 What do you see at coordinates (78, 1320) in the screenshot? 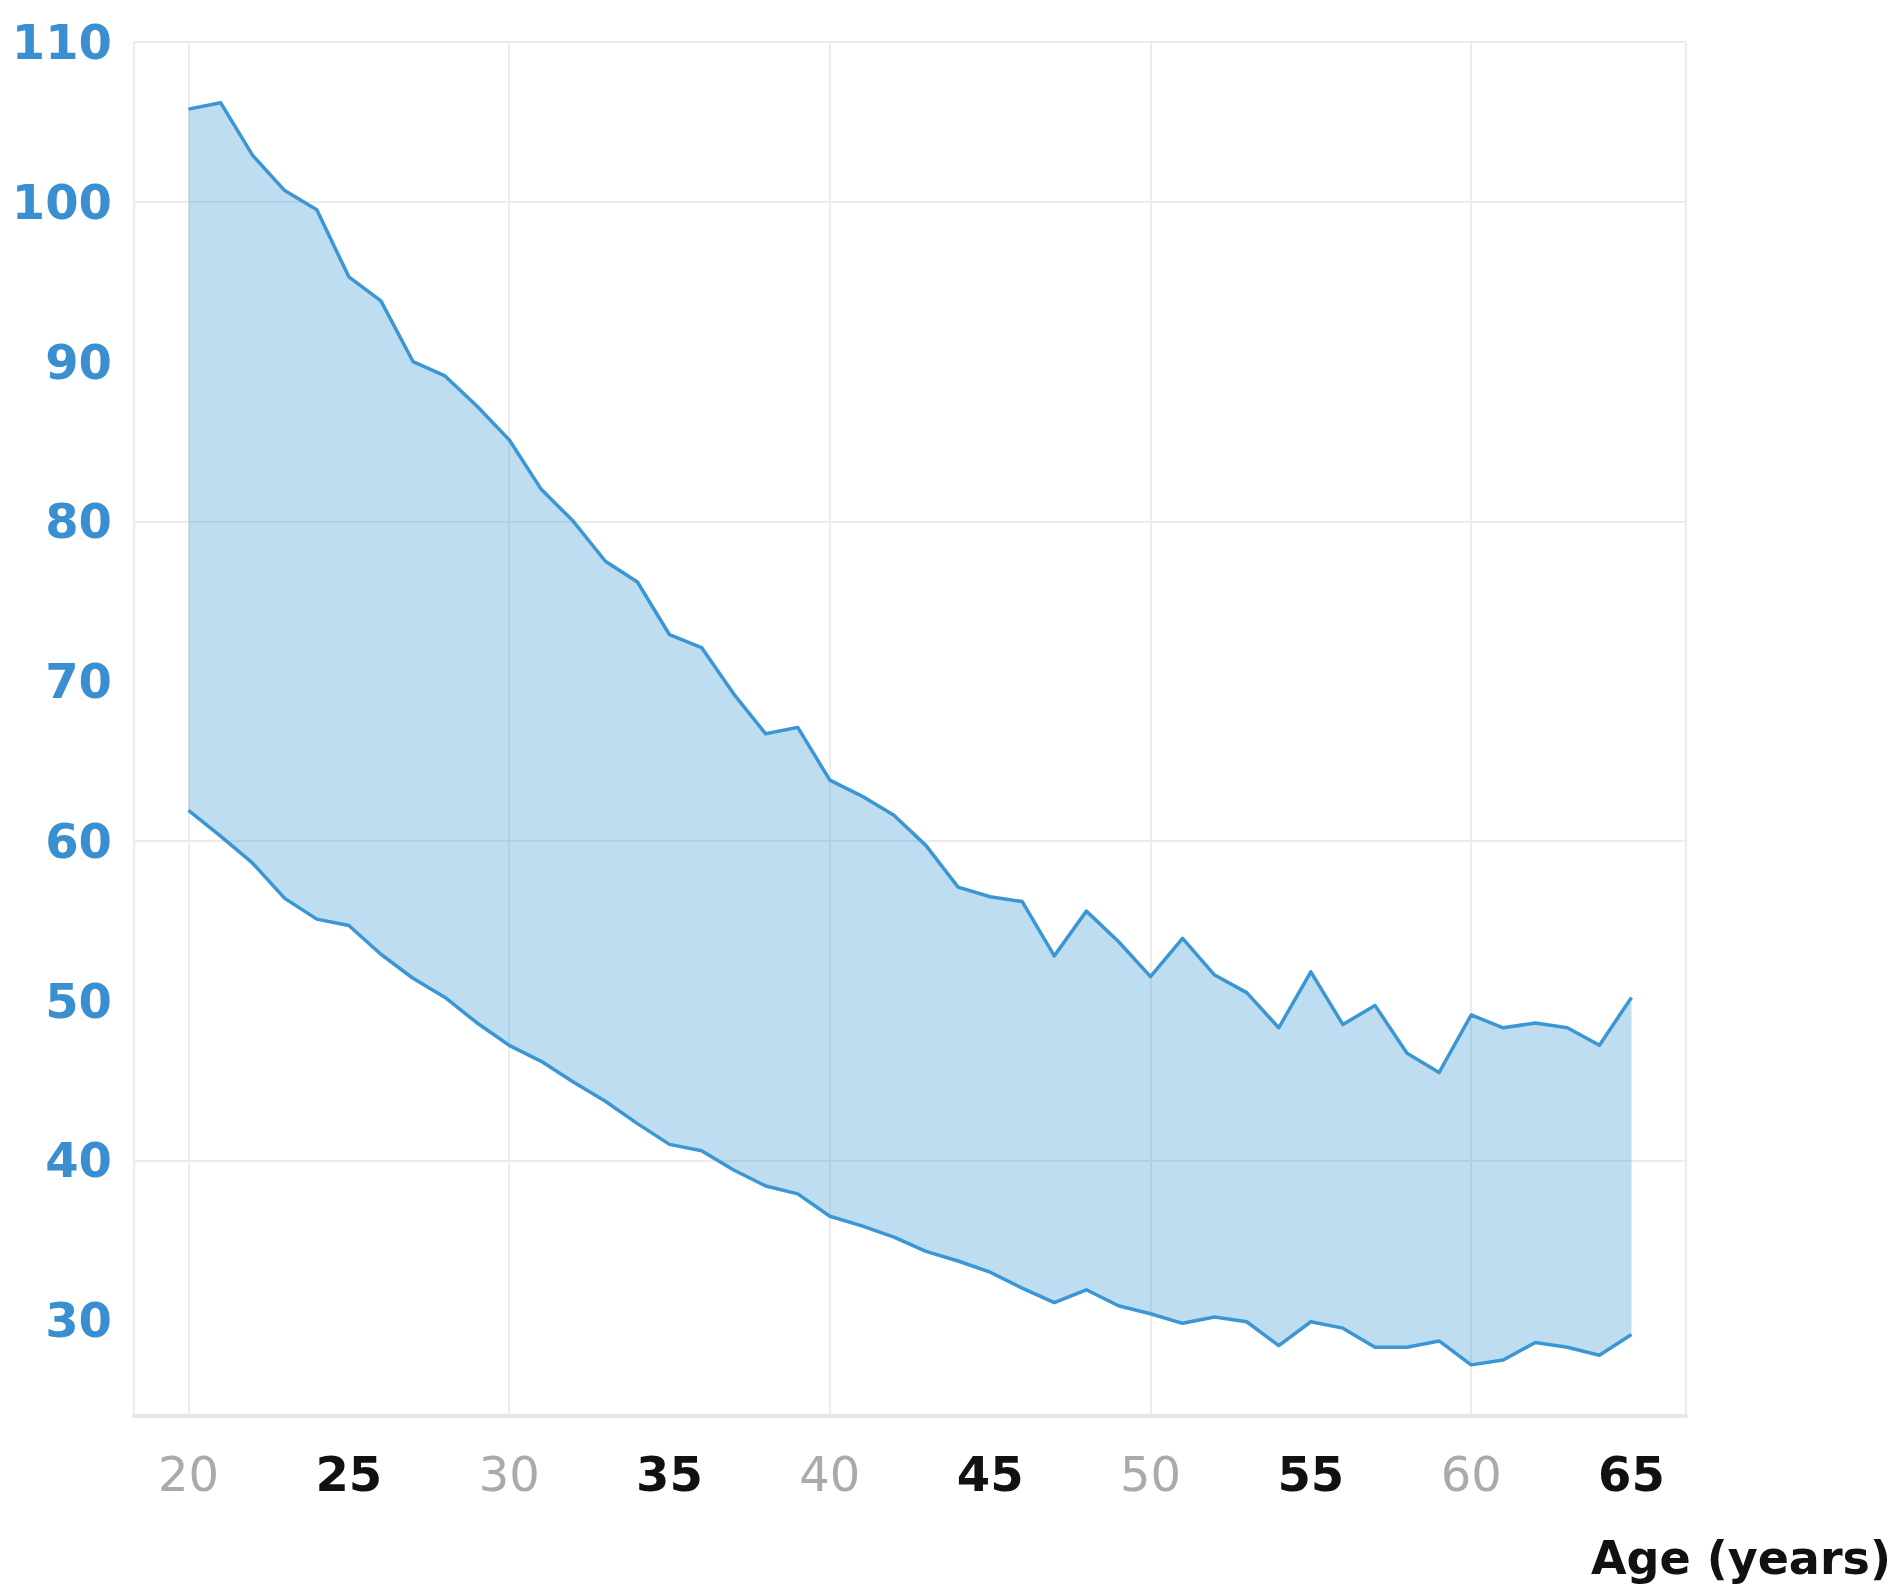
I see `y-tick-label: 30` at bounding box center [78, 1320].